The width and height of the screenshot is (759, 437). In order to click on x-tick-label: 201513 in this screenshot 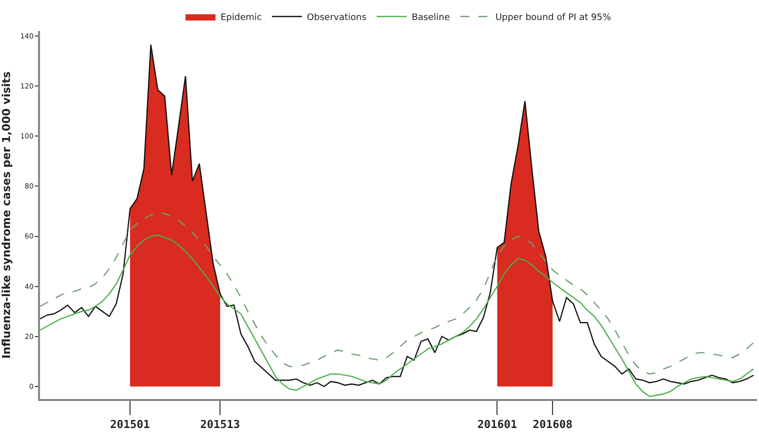, I will do `click(220, 425)`.